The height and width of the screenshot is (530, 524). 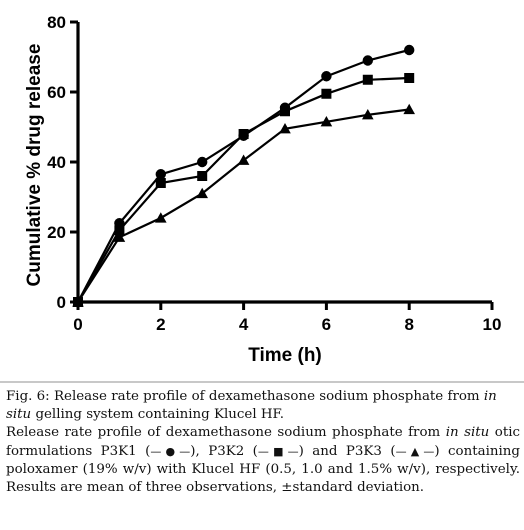 What do you see at coordinates (160, 324) in the screenshot?
I see `x-tick-label: 2` at bounding box center [160, 324].